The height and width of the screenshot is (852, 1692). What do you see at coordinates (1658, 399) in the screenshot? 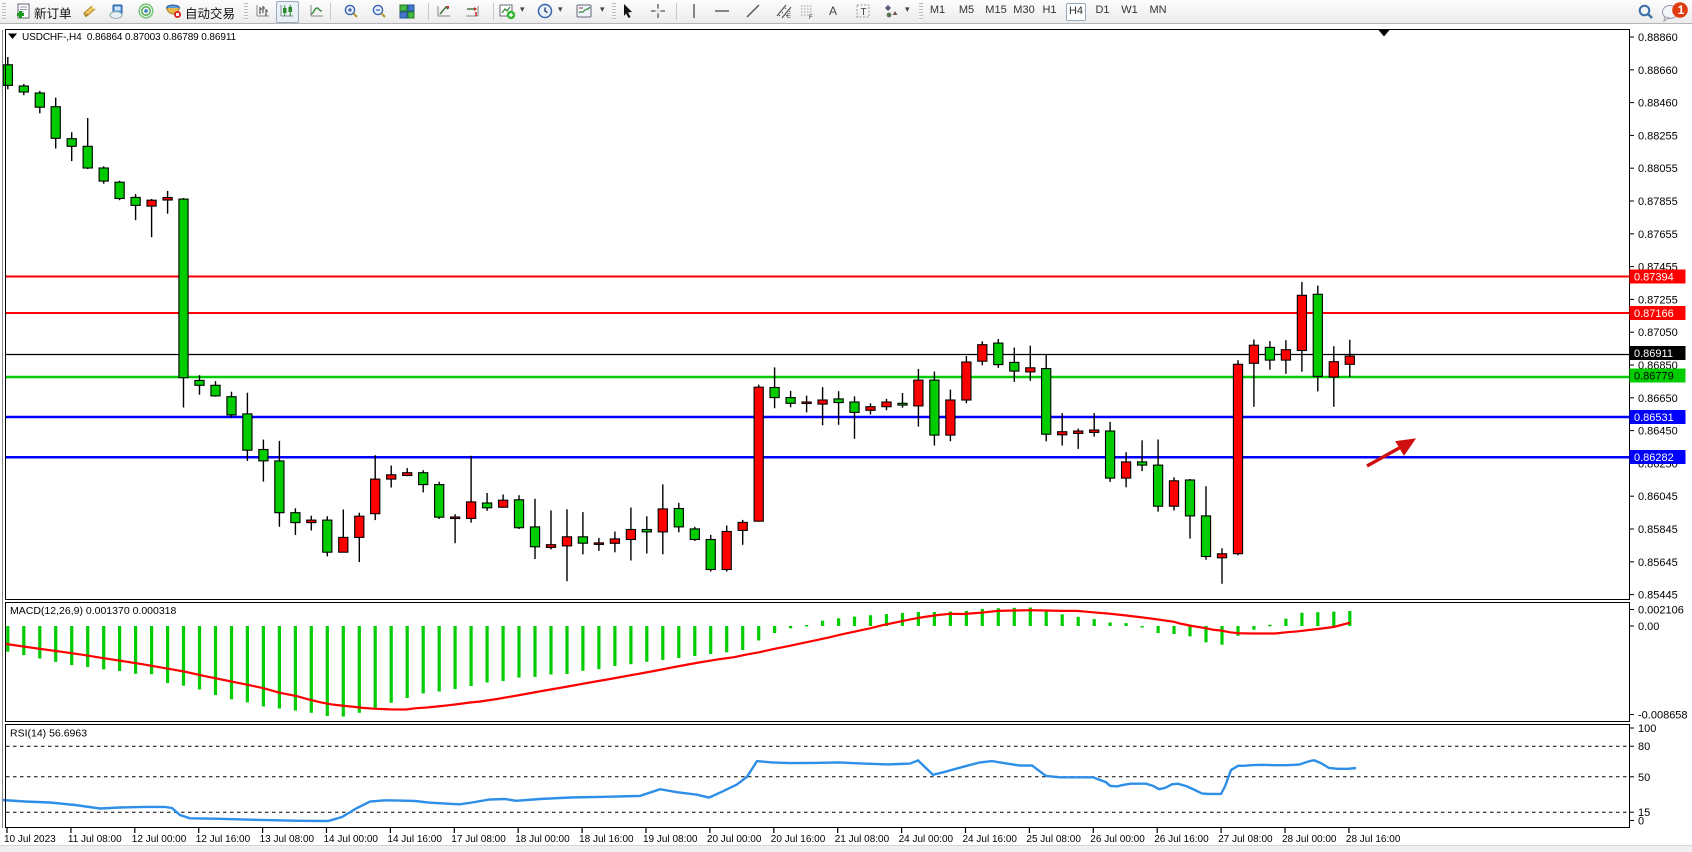
I see `svg-text: 0.86650` at bounding box center [1658, 399].